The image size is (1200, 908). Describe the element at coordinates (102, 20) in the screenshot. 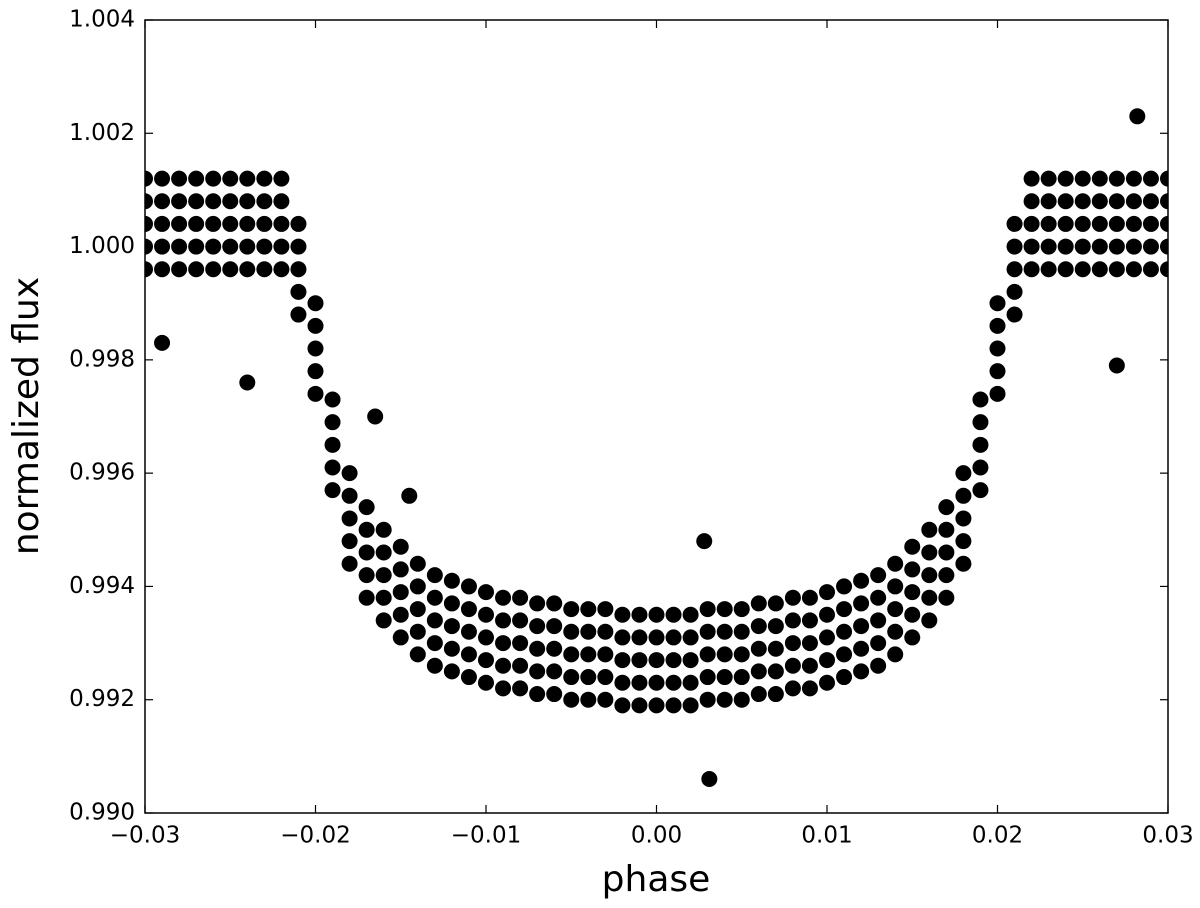

I see `y-tick-label: 1.004` at that location.